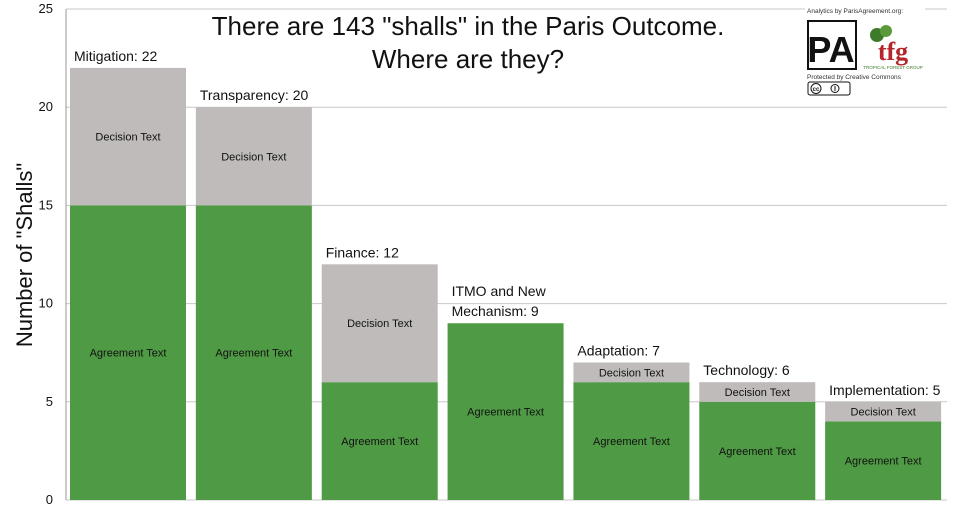 The image size is (960, 517). Describe the element at coordinates (24, 255) in the screenshot. I see `y-axis-label: Number of "Shalls"` at that location.